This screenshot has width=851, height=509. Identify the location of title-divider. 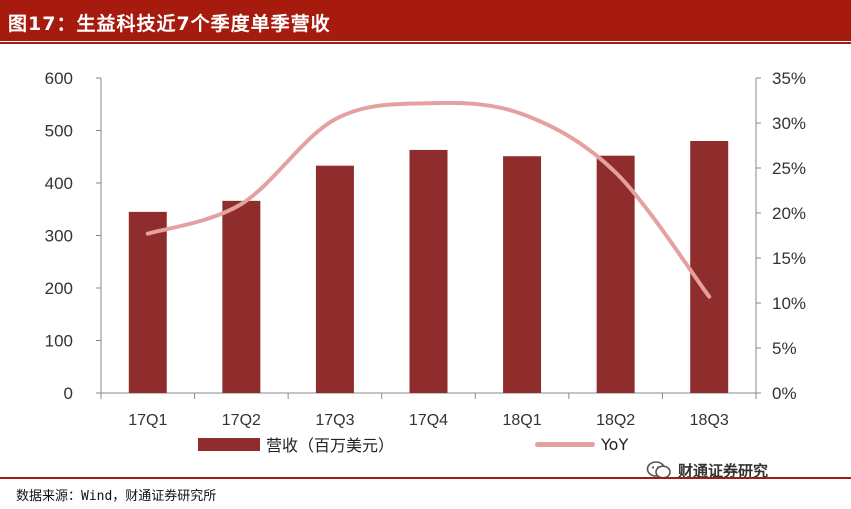
(425, 43).